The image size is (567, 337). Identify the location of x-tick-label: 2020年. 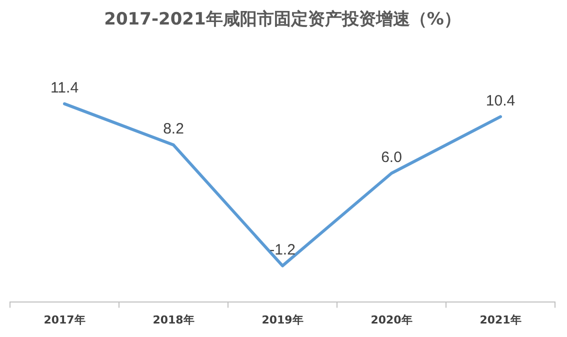
(391, 319).